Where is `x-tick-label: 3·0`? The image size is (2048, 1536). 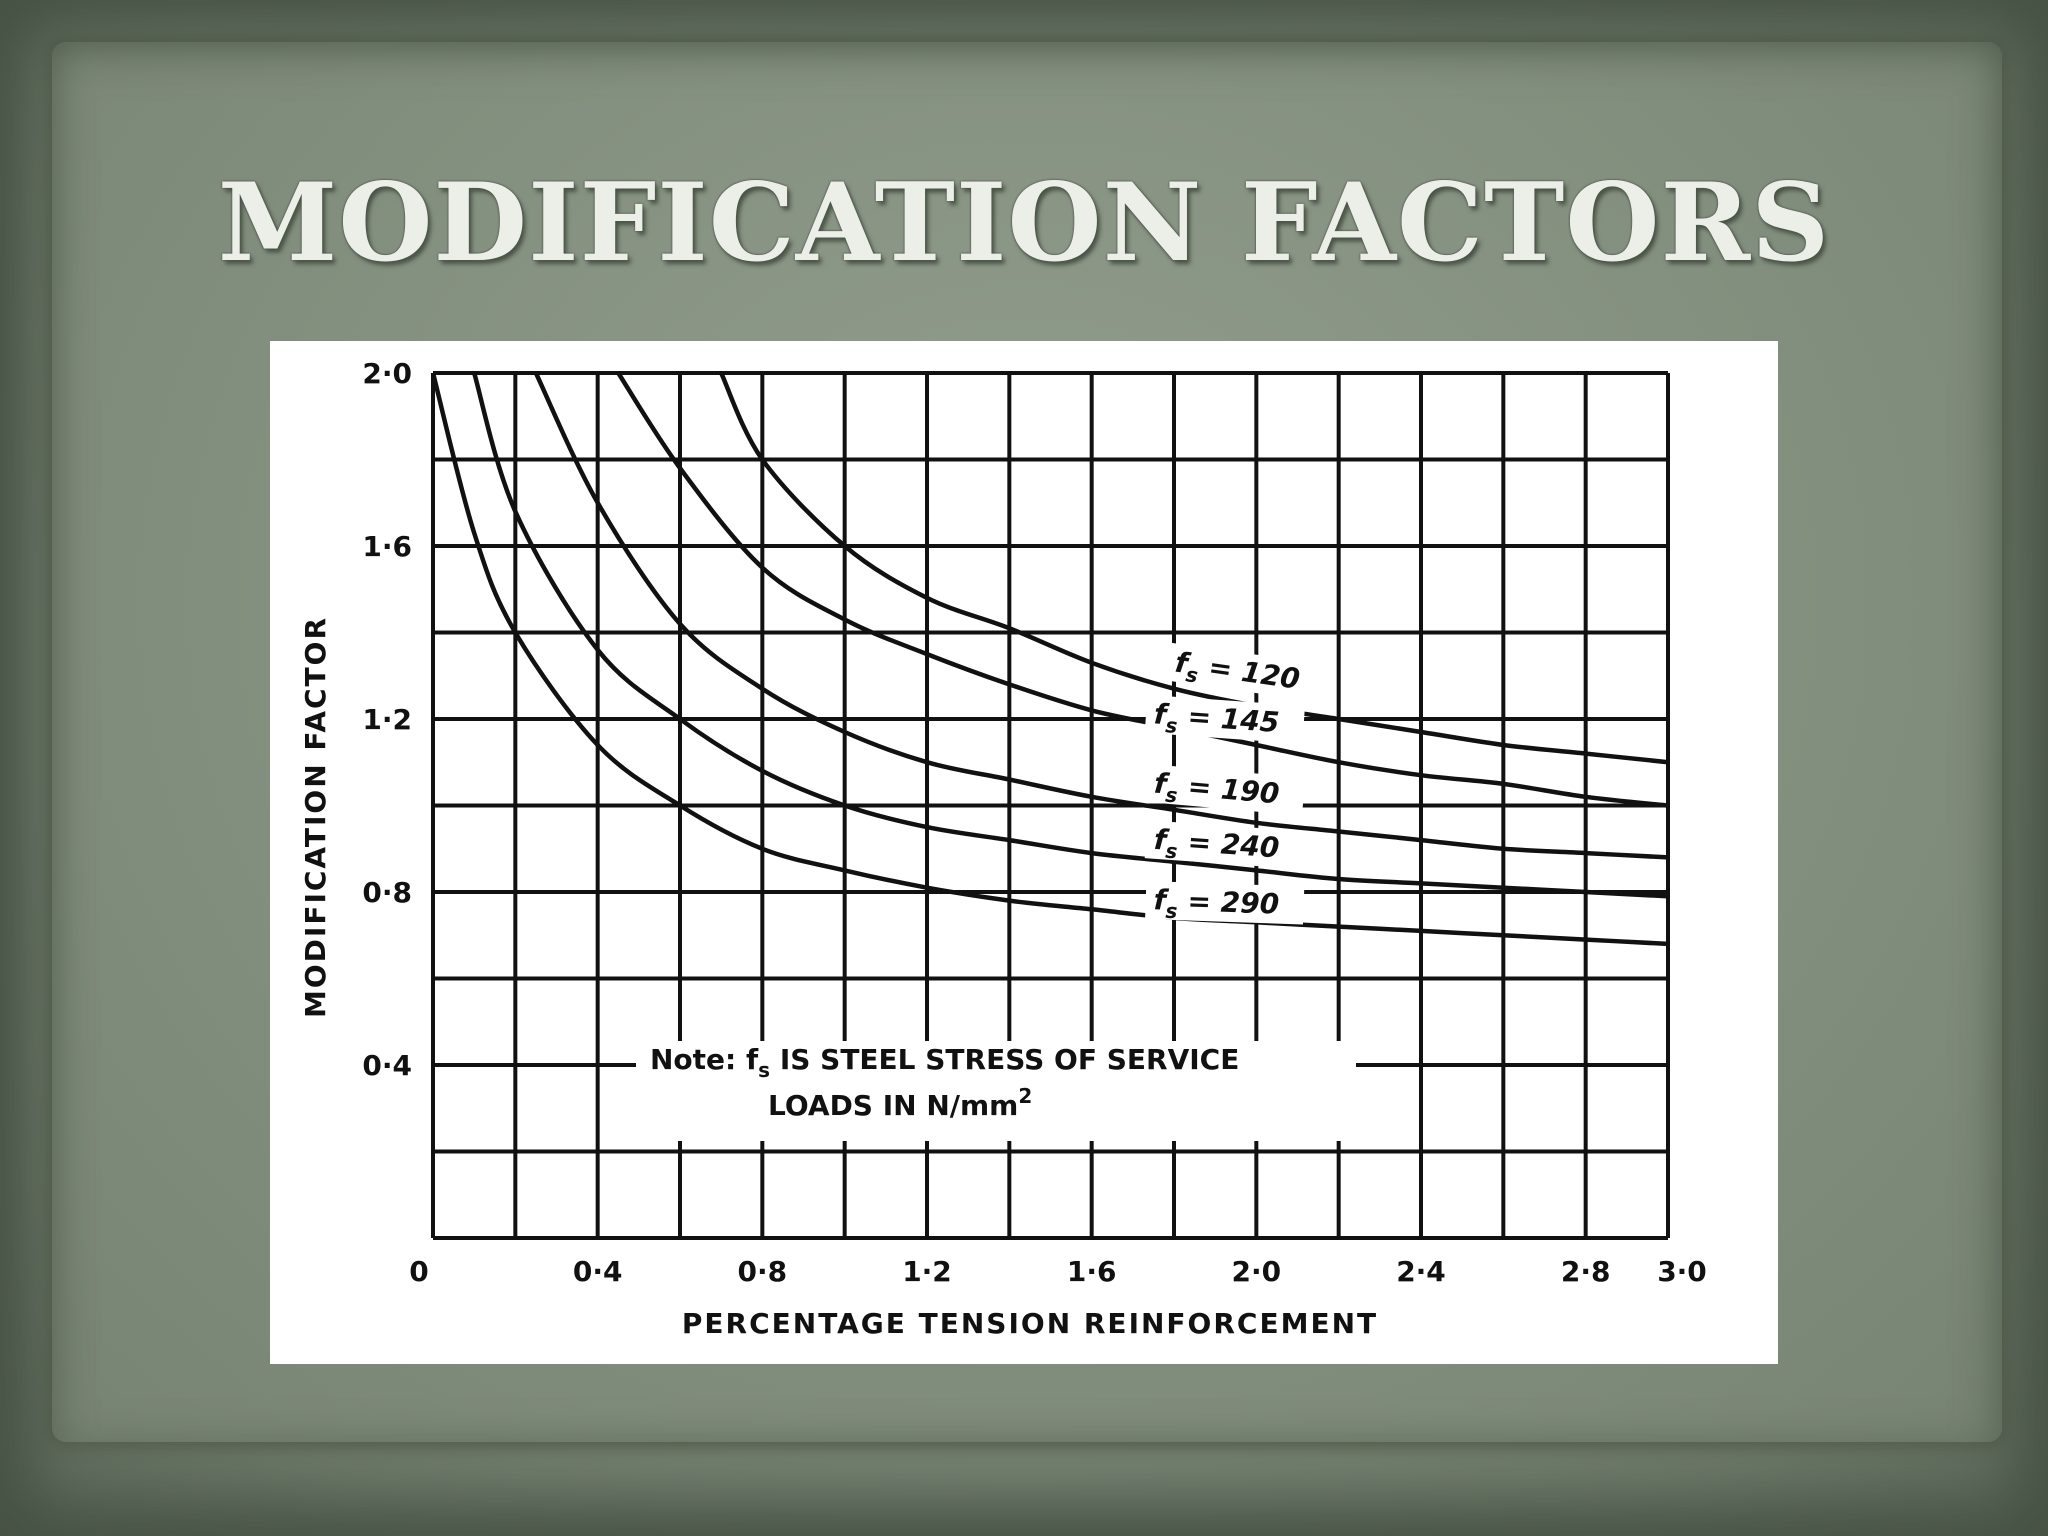 x-tick-label: 3·0 is located at coordinates (1682, 1271).